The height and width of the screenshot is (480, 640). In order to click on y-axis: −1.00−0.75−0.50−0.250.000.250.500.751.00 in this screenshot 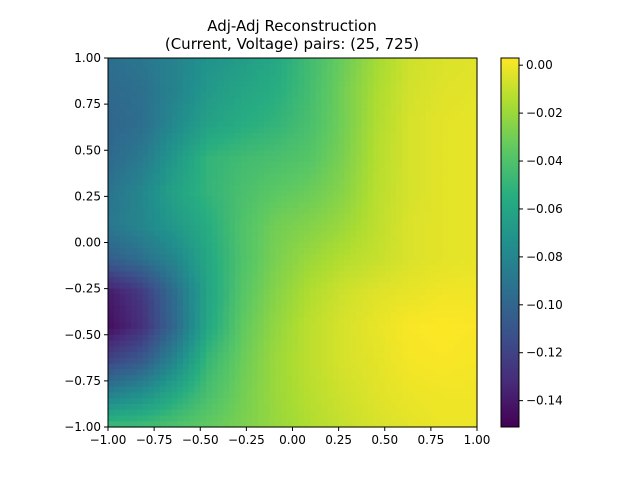, I will do `click(86, 242)`.